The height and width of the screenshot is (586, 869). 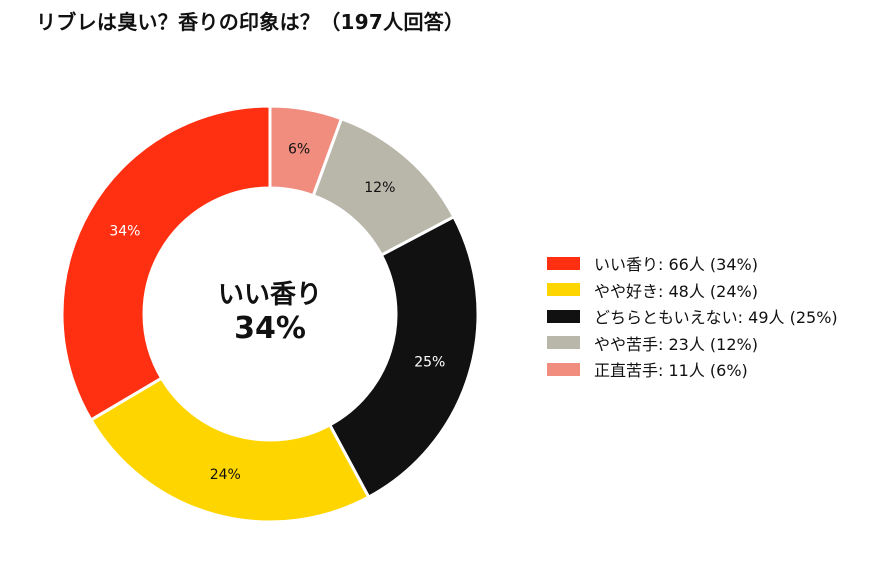 What do you see at coordinates (563, 369) in the screenshot?
I see `legend-swatch-dislike` at bounding box center [563, 369].